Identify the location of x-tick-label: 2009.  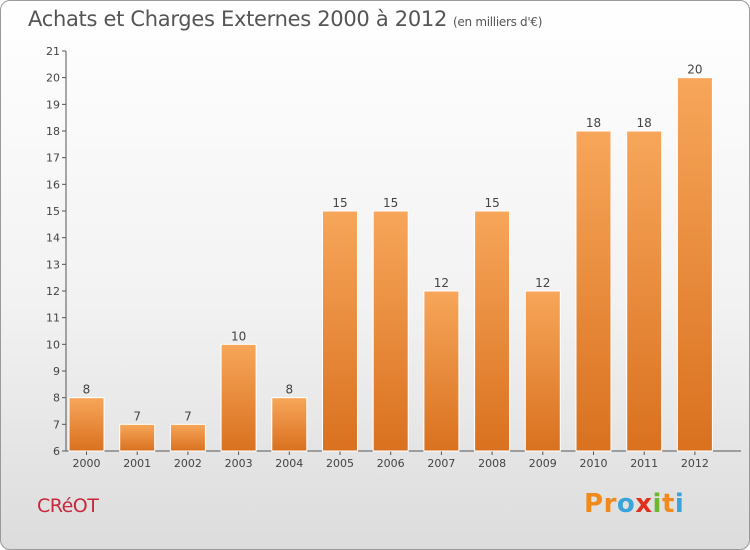
(543, 463).